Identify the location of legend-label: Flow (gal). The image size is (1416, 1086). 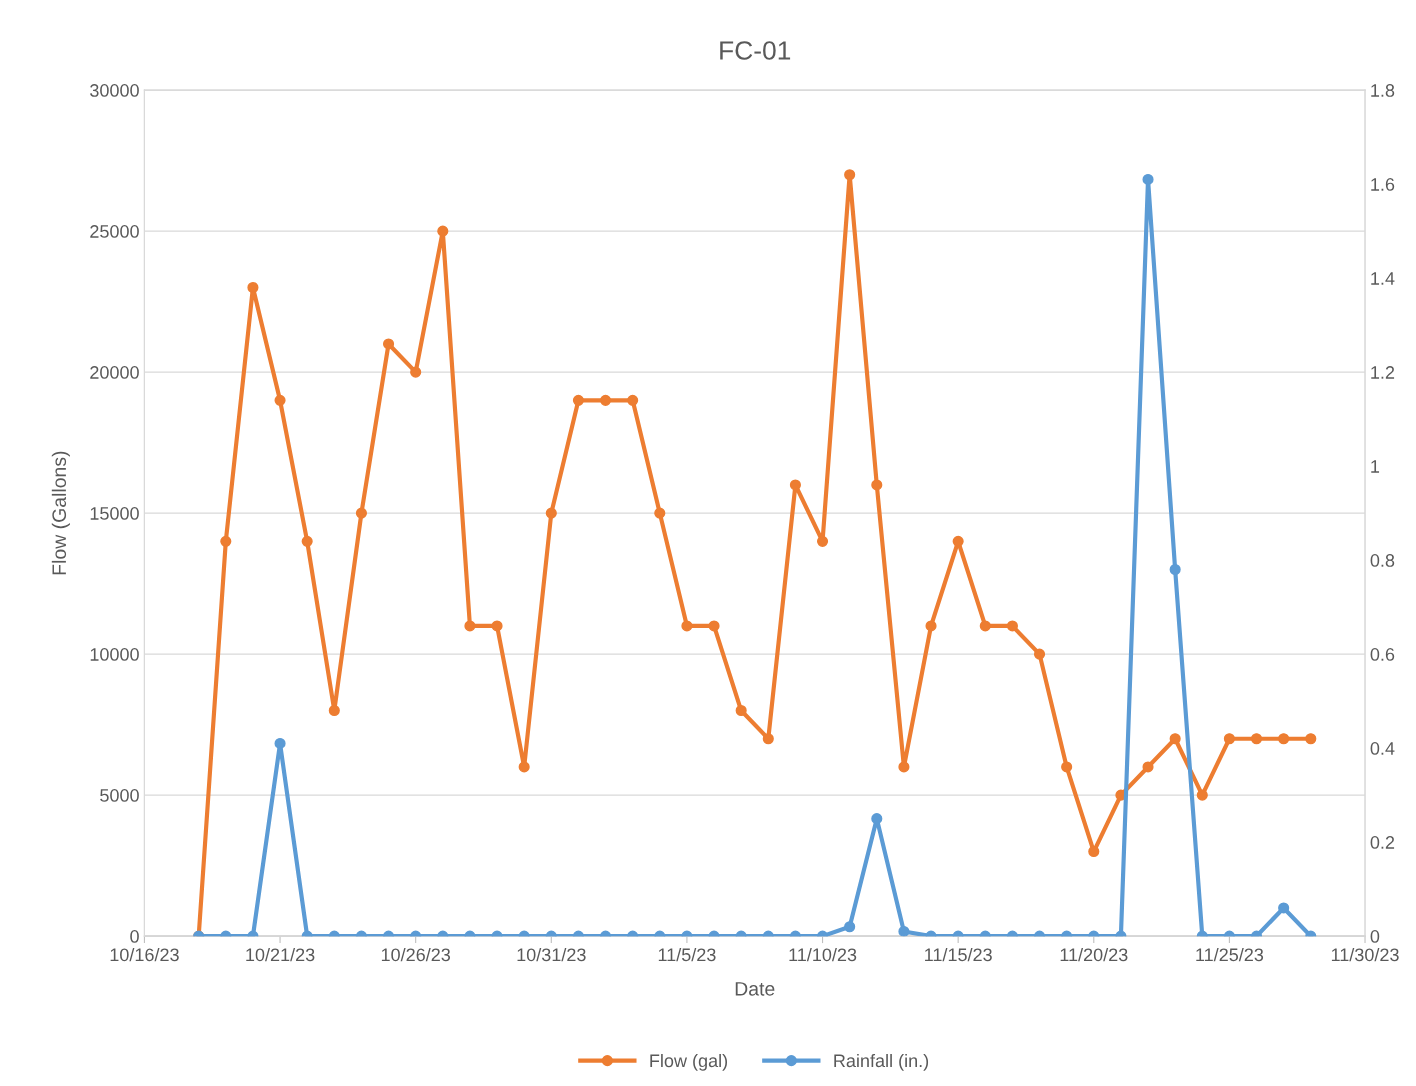
(689, 1062).